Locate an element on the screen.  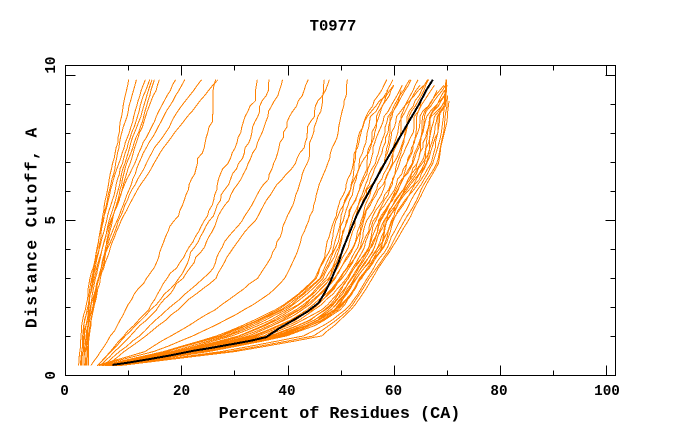
svg-text: T0977 is located at coordinates (333, 26).